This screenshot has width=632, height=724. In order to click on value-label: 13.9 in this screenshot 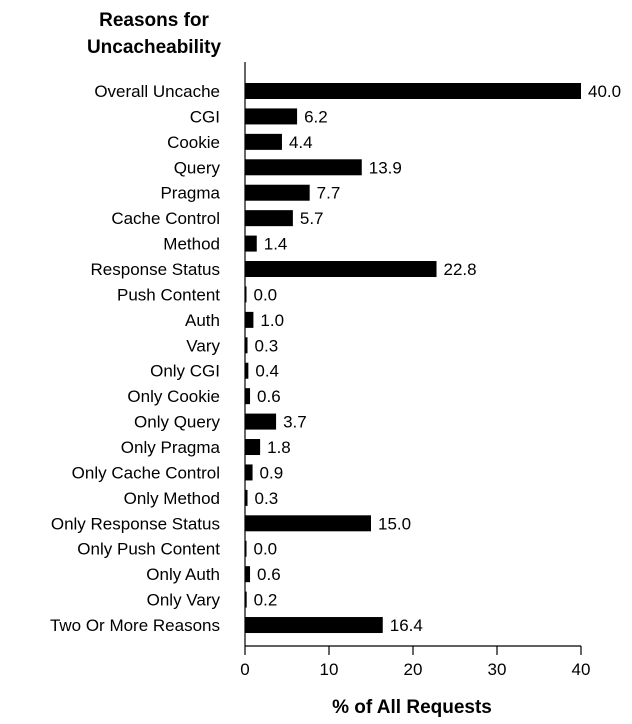, I will do `click(385, 167)`.